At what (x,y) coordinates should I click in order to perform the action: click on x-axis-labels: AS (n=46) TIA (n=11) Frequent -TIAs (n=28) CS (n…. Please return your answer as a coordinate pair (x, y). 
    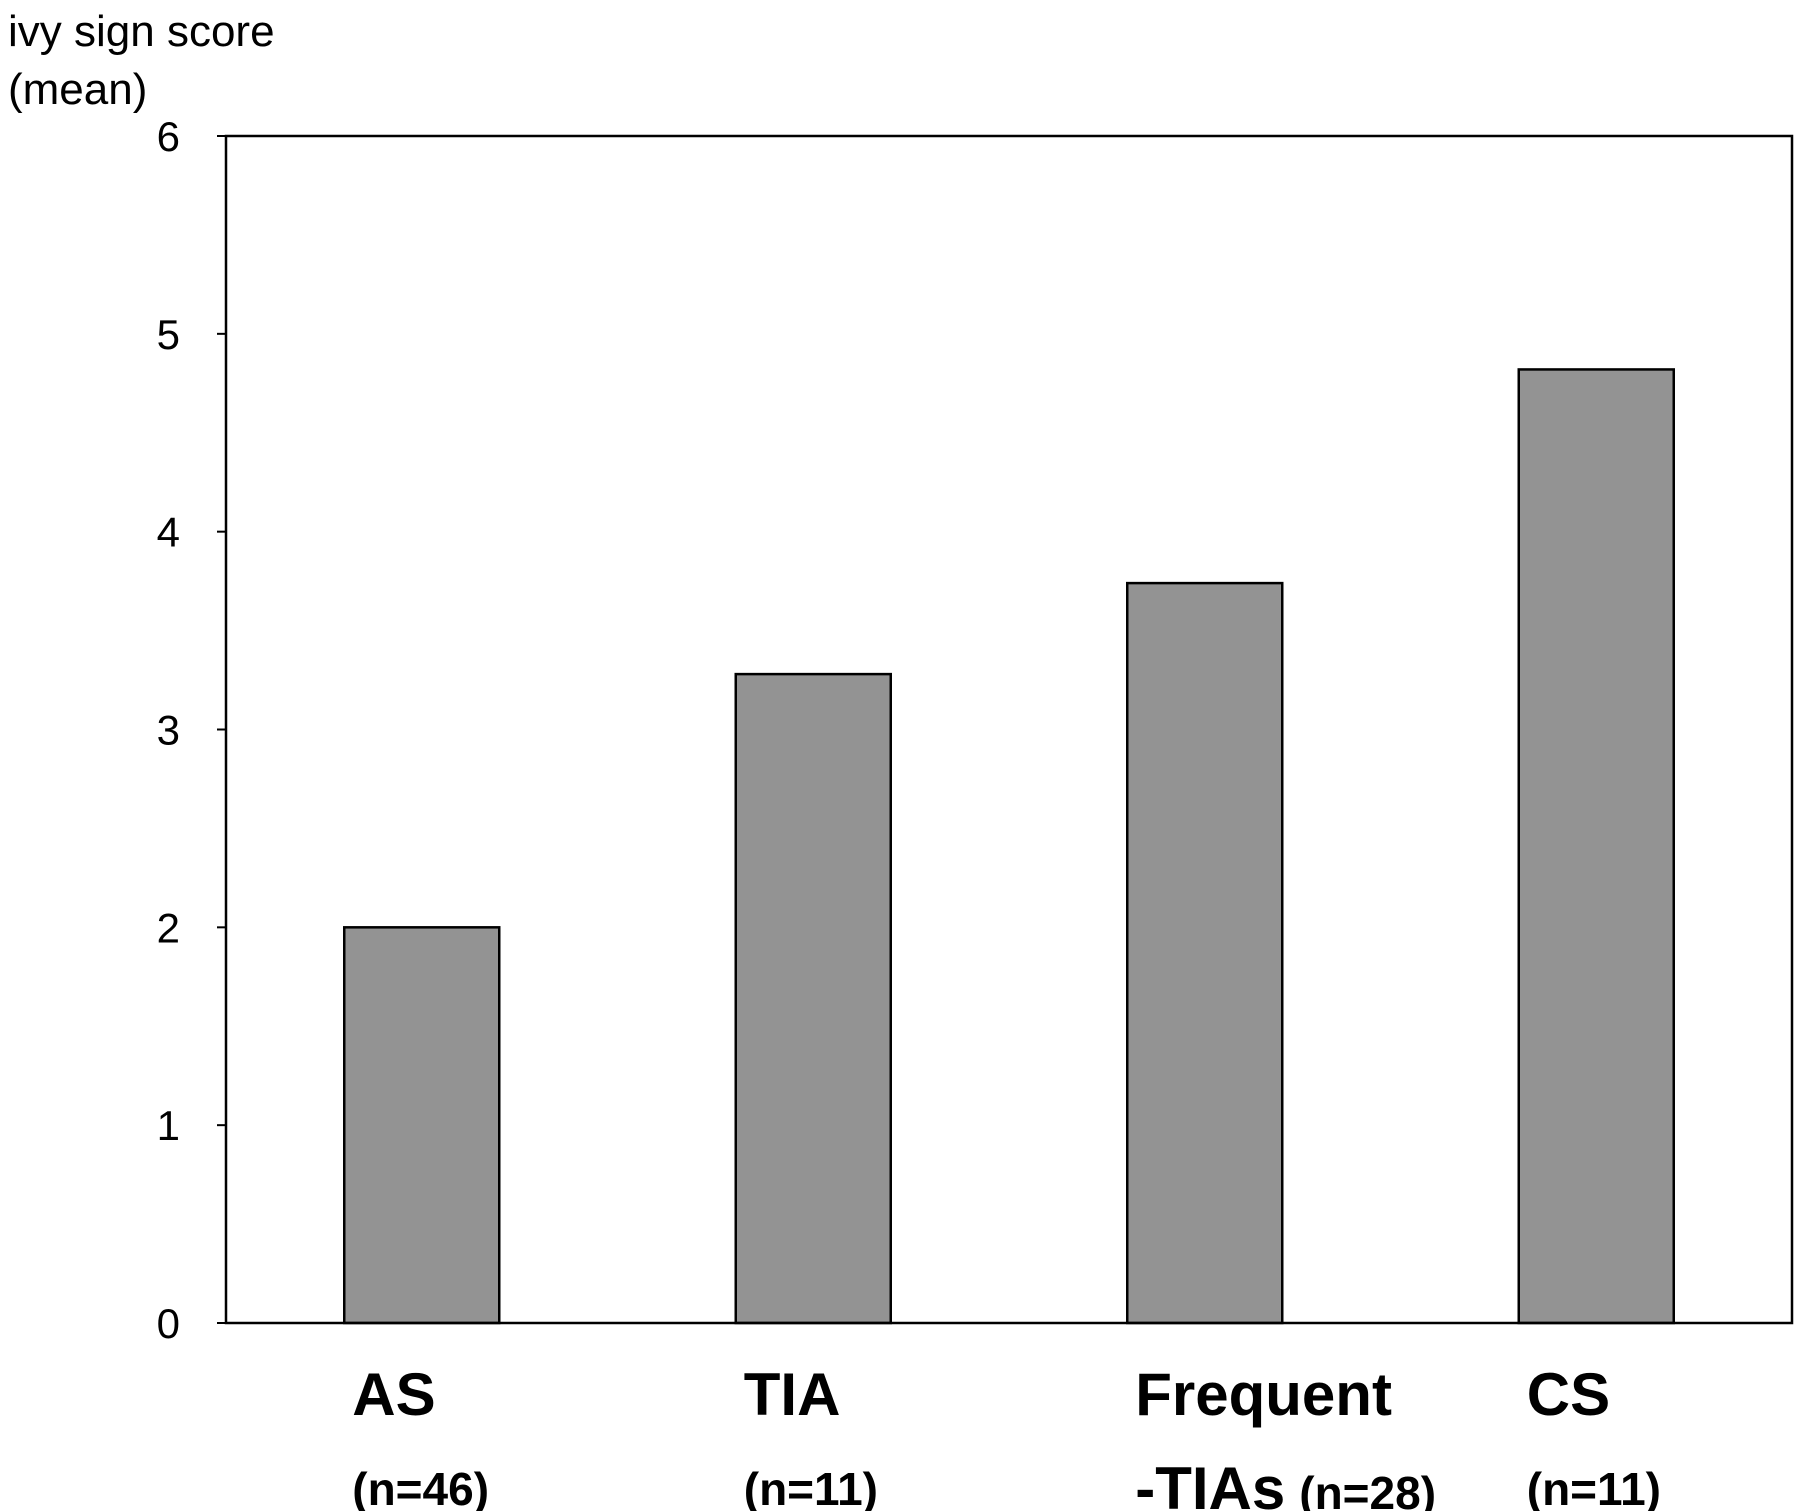
    Looking at the image, I should click on (1006, 1436).